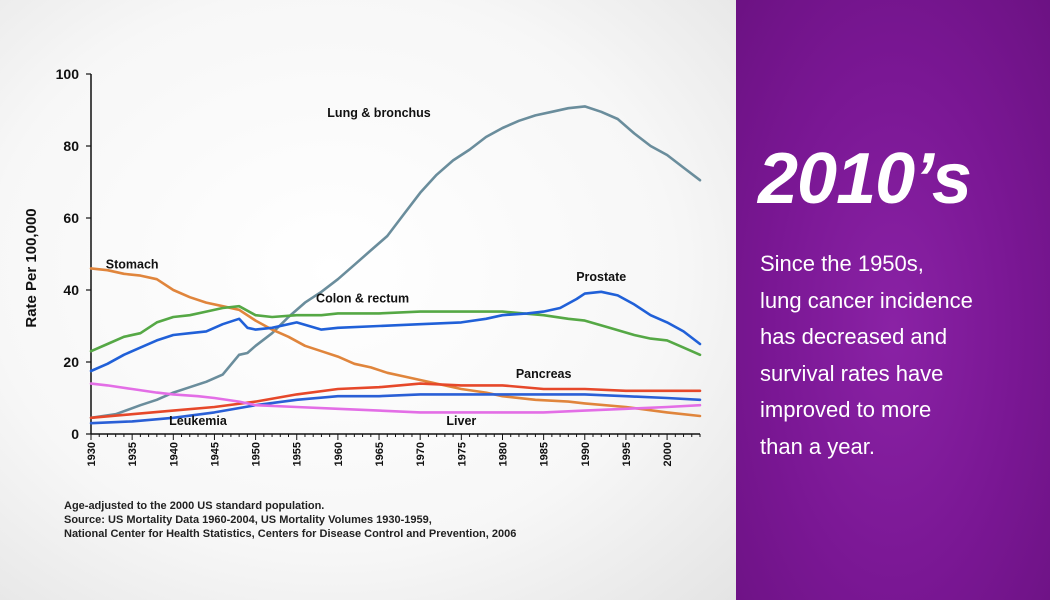 Image resolution: width=1050 pixels, height=600 pixels. I want to click on x-tick-label: 1930, so click(92, 454).